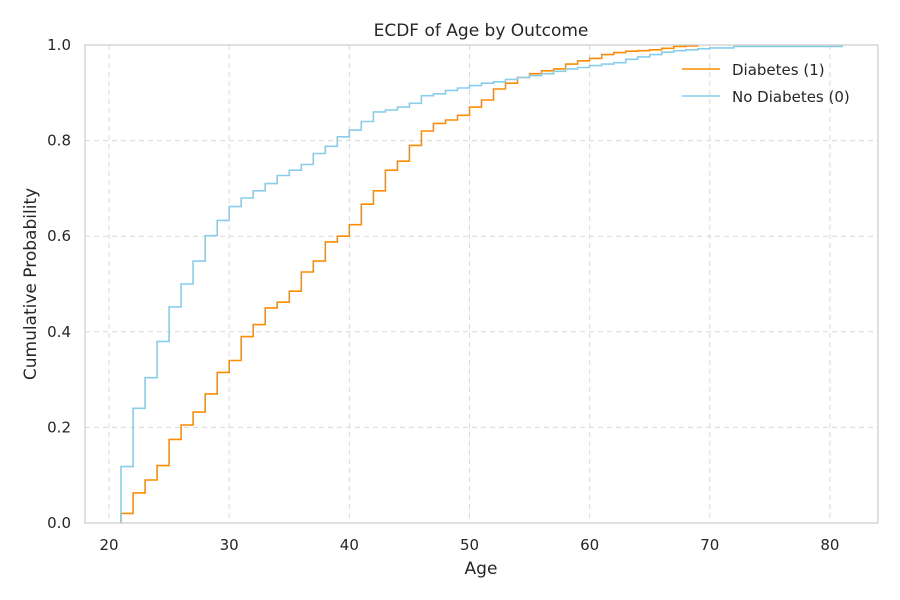 Image resolution: width=900 pixels, height=600 pixels. Describe the element at coordinates (31, 284) in the screenshot. I see `y-axis-label: Cumulative Probability` at that location.